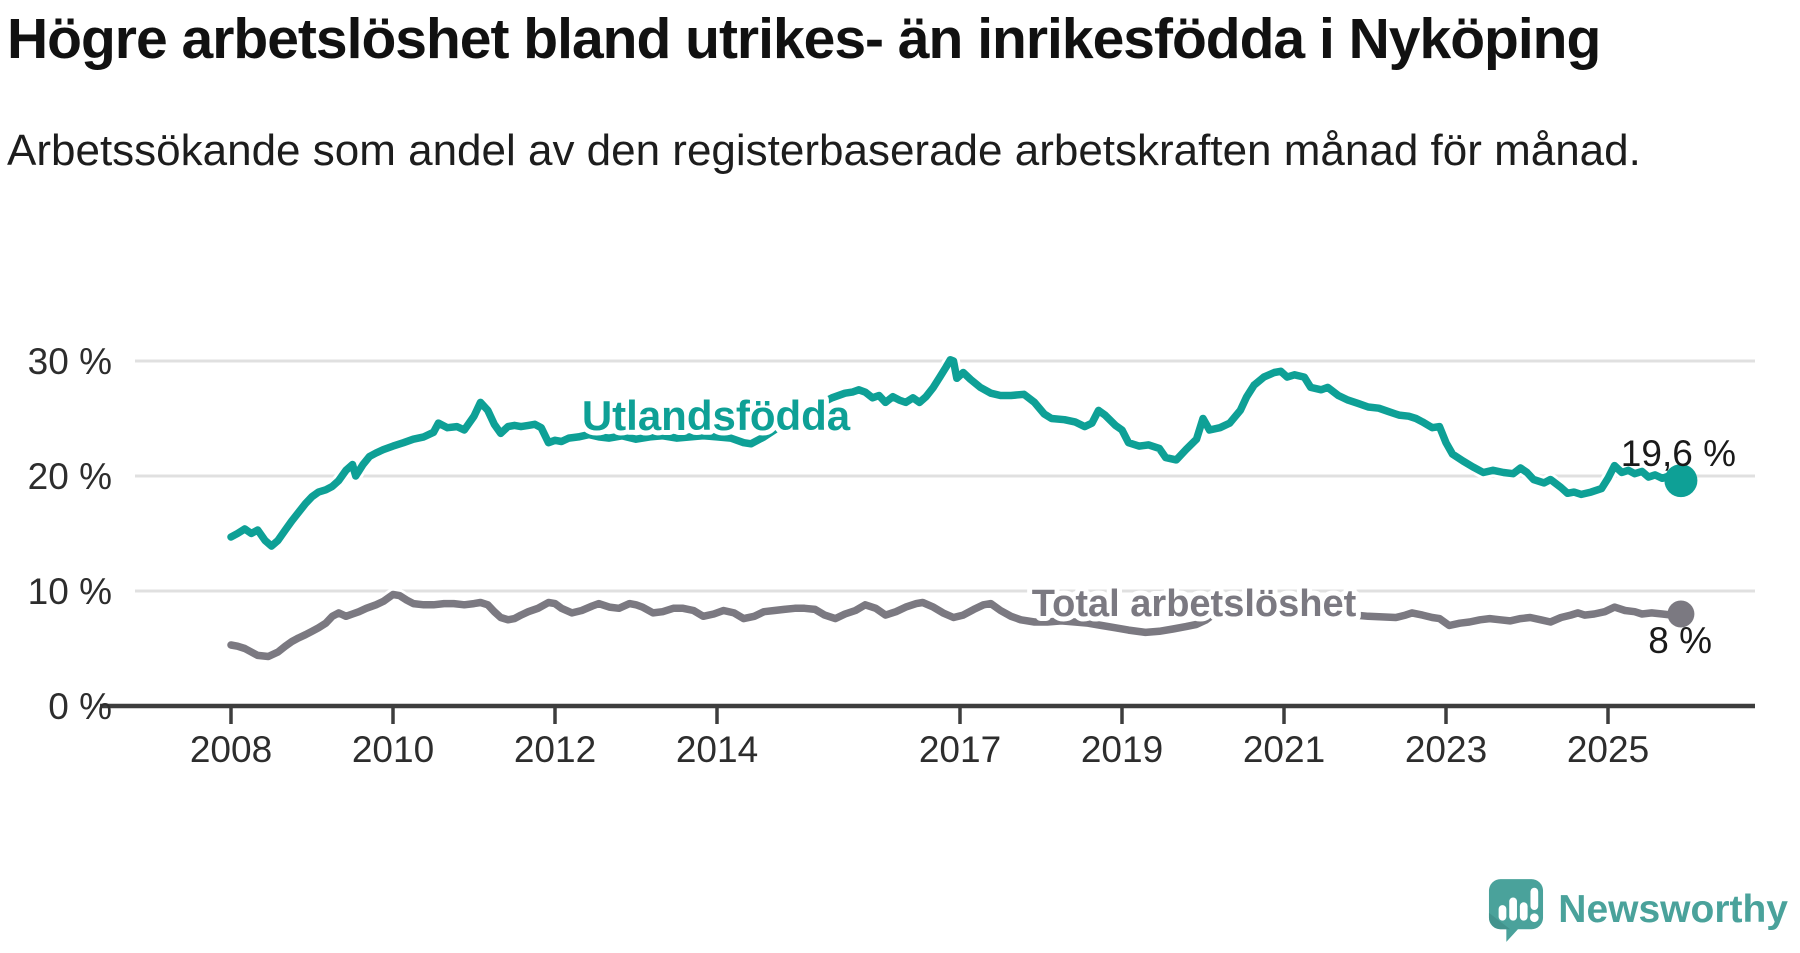 This screenshot has width=1800, height=953. What do you see at coordinates (1673, 909) in the screenshot?
I see `newsworthy-logo-text: Newsworthy` at bounding box center [1673, 909].